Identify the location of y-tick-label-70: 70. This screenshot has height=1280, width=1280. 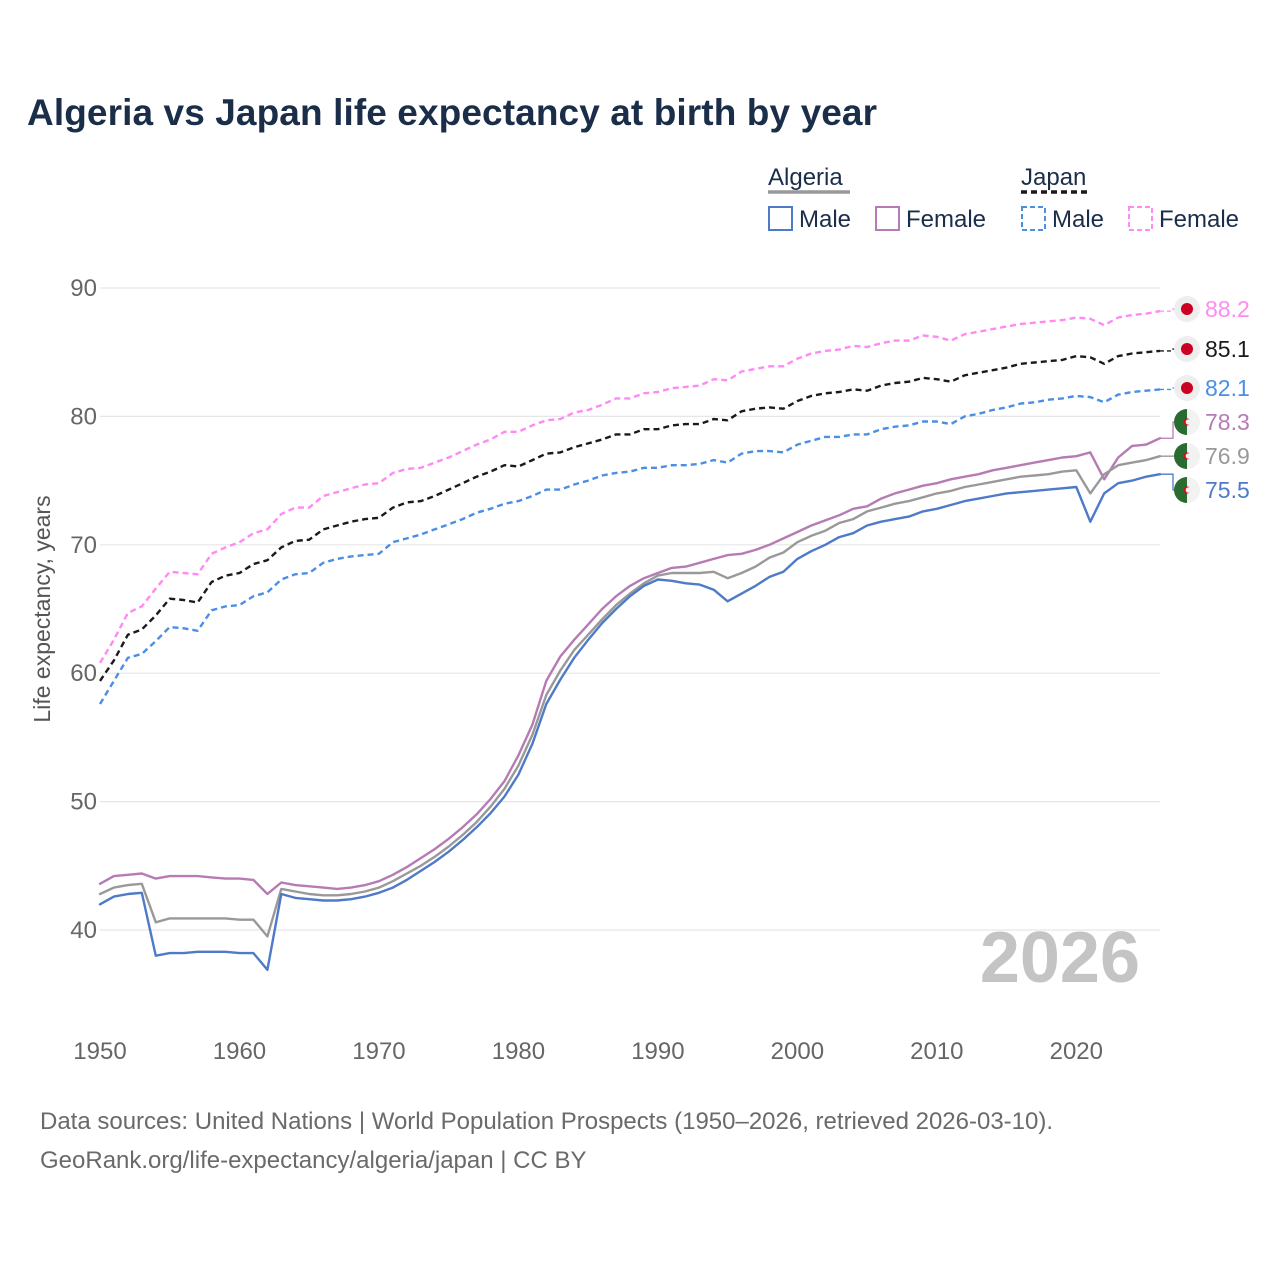
(83, 545).